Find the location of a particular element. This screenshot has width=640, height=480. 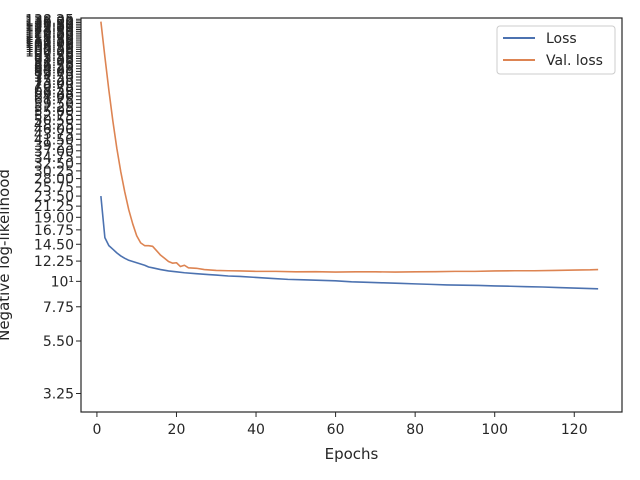

legend-entry-loss: Loss is located at coordinates (561, 39).